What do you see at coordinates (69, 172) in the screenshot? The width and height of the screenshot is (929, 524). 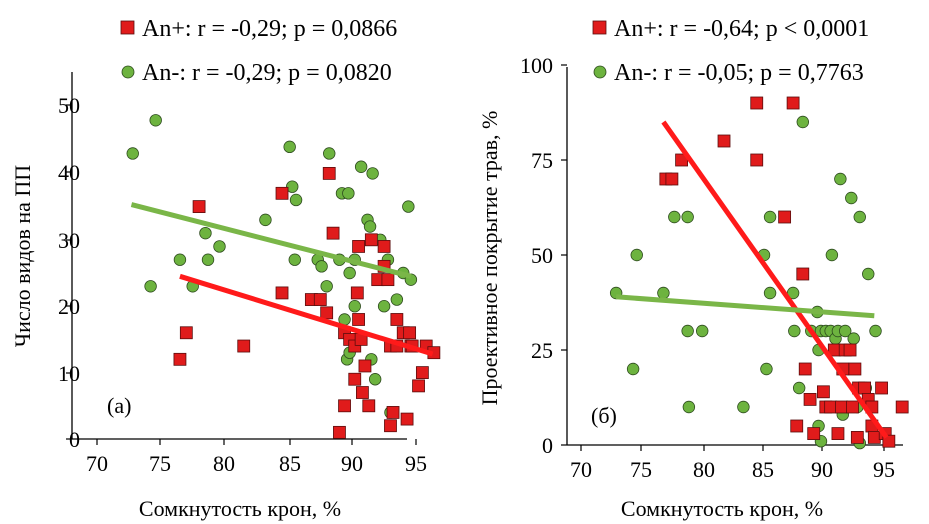 I see `panel-a-y-tick-label: 40` at bounding box center [69, 172].